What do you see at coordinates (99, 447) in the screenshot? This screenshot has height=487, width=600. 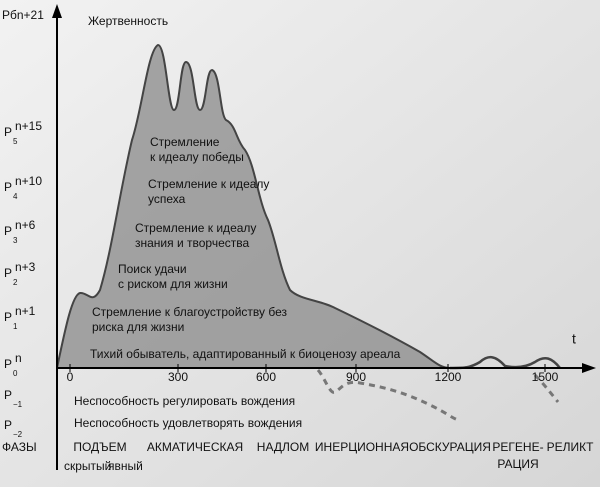 I see `phase-name: ПОДЪЕМ` at bounding box center [99, 447].